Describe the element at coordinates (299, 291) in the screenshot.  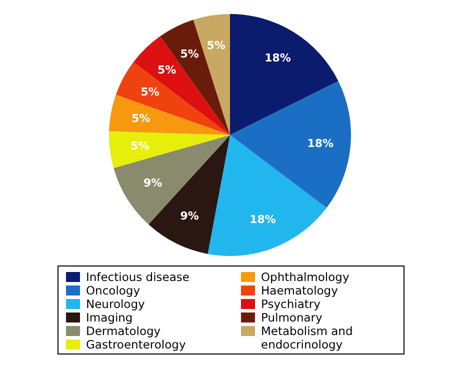
I see `legend-label: Haematology` at that location.